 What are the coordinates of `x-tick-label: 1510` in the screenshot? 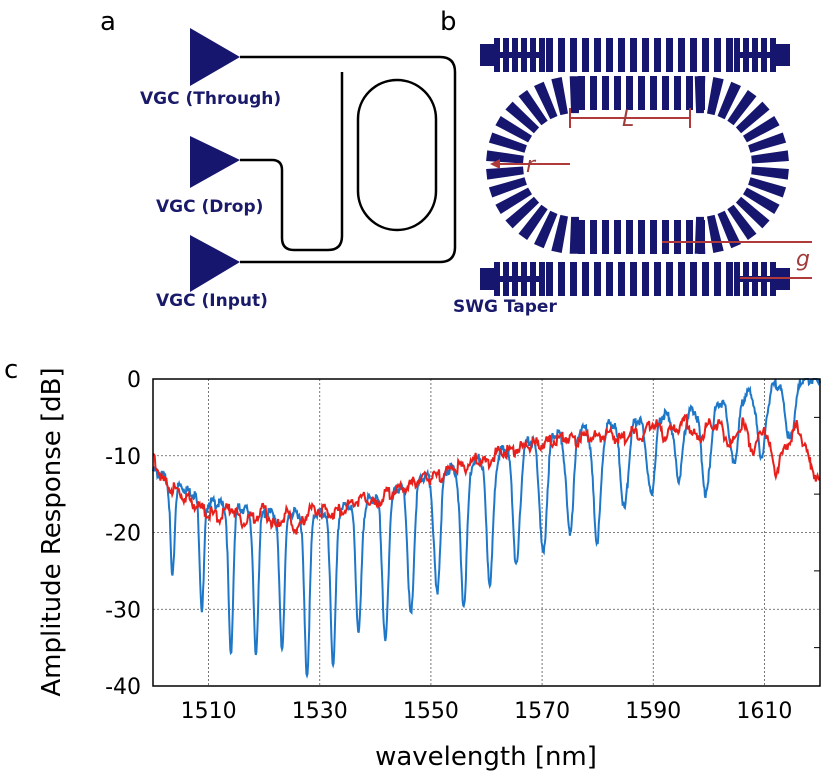 It's located at (209, 711).